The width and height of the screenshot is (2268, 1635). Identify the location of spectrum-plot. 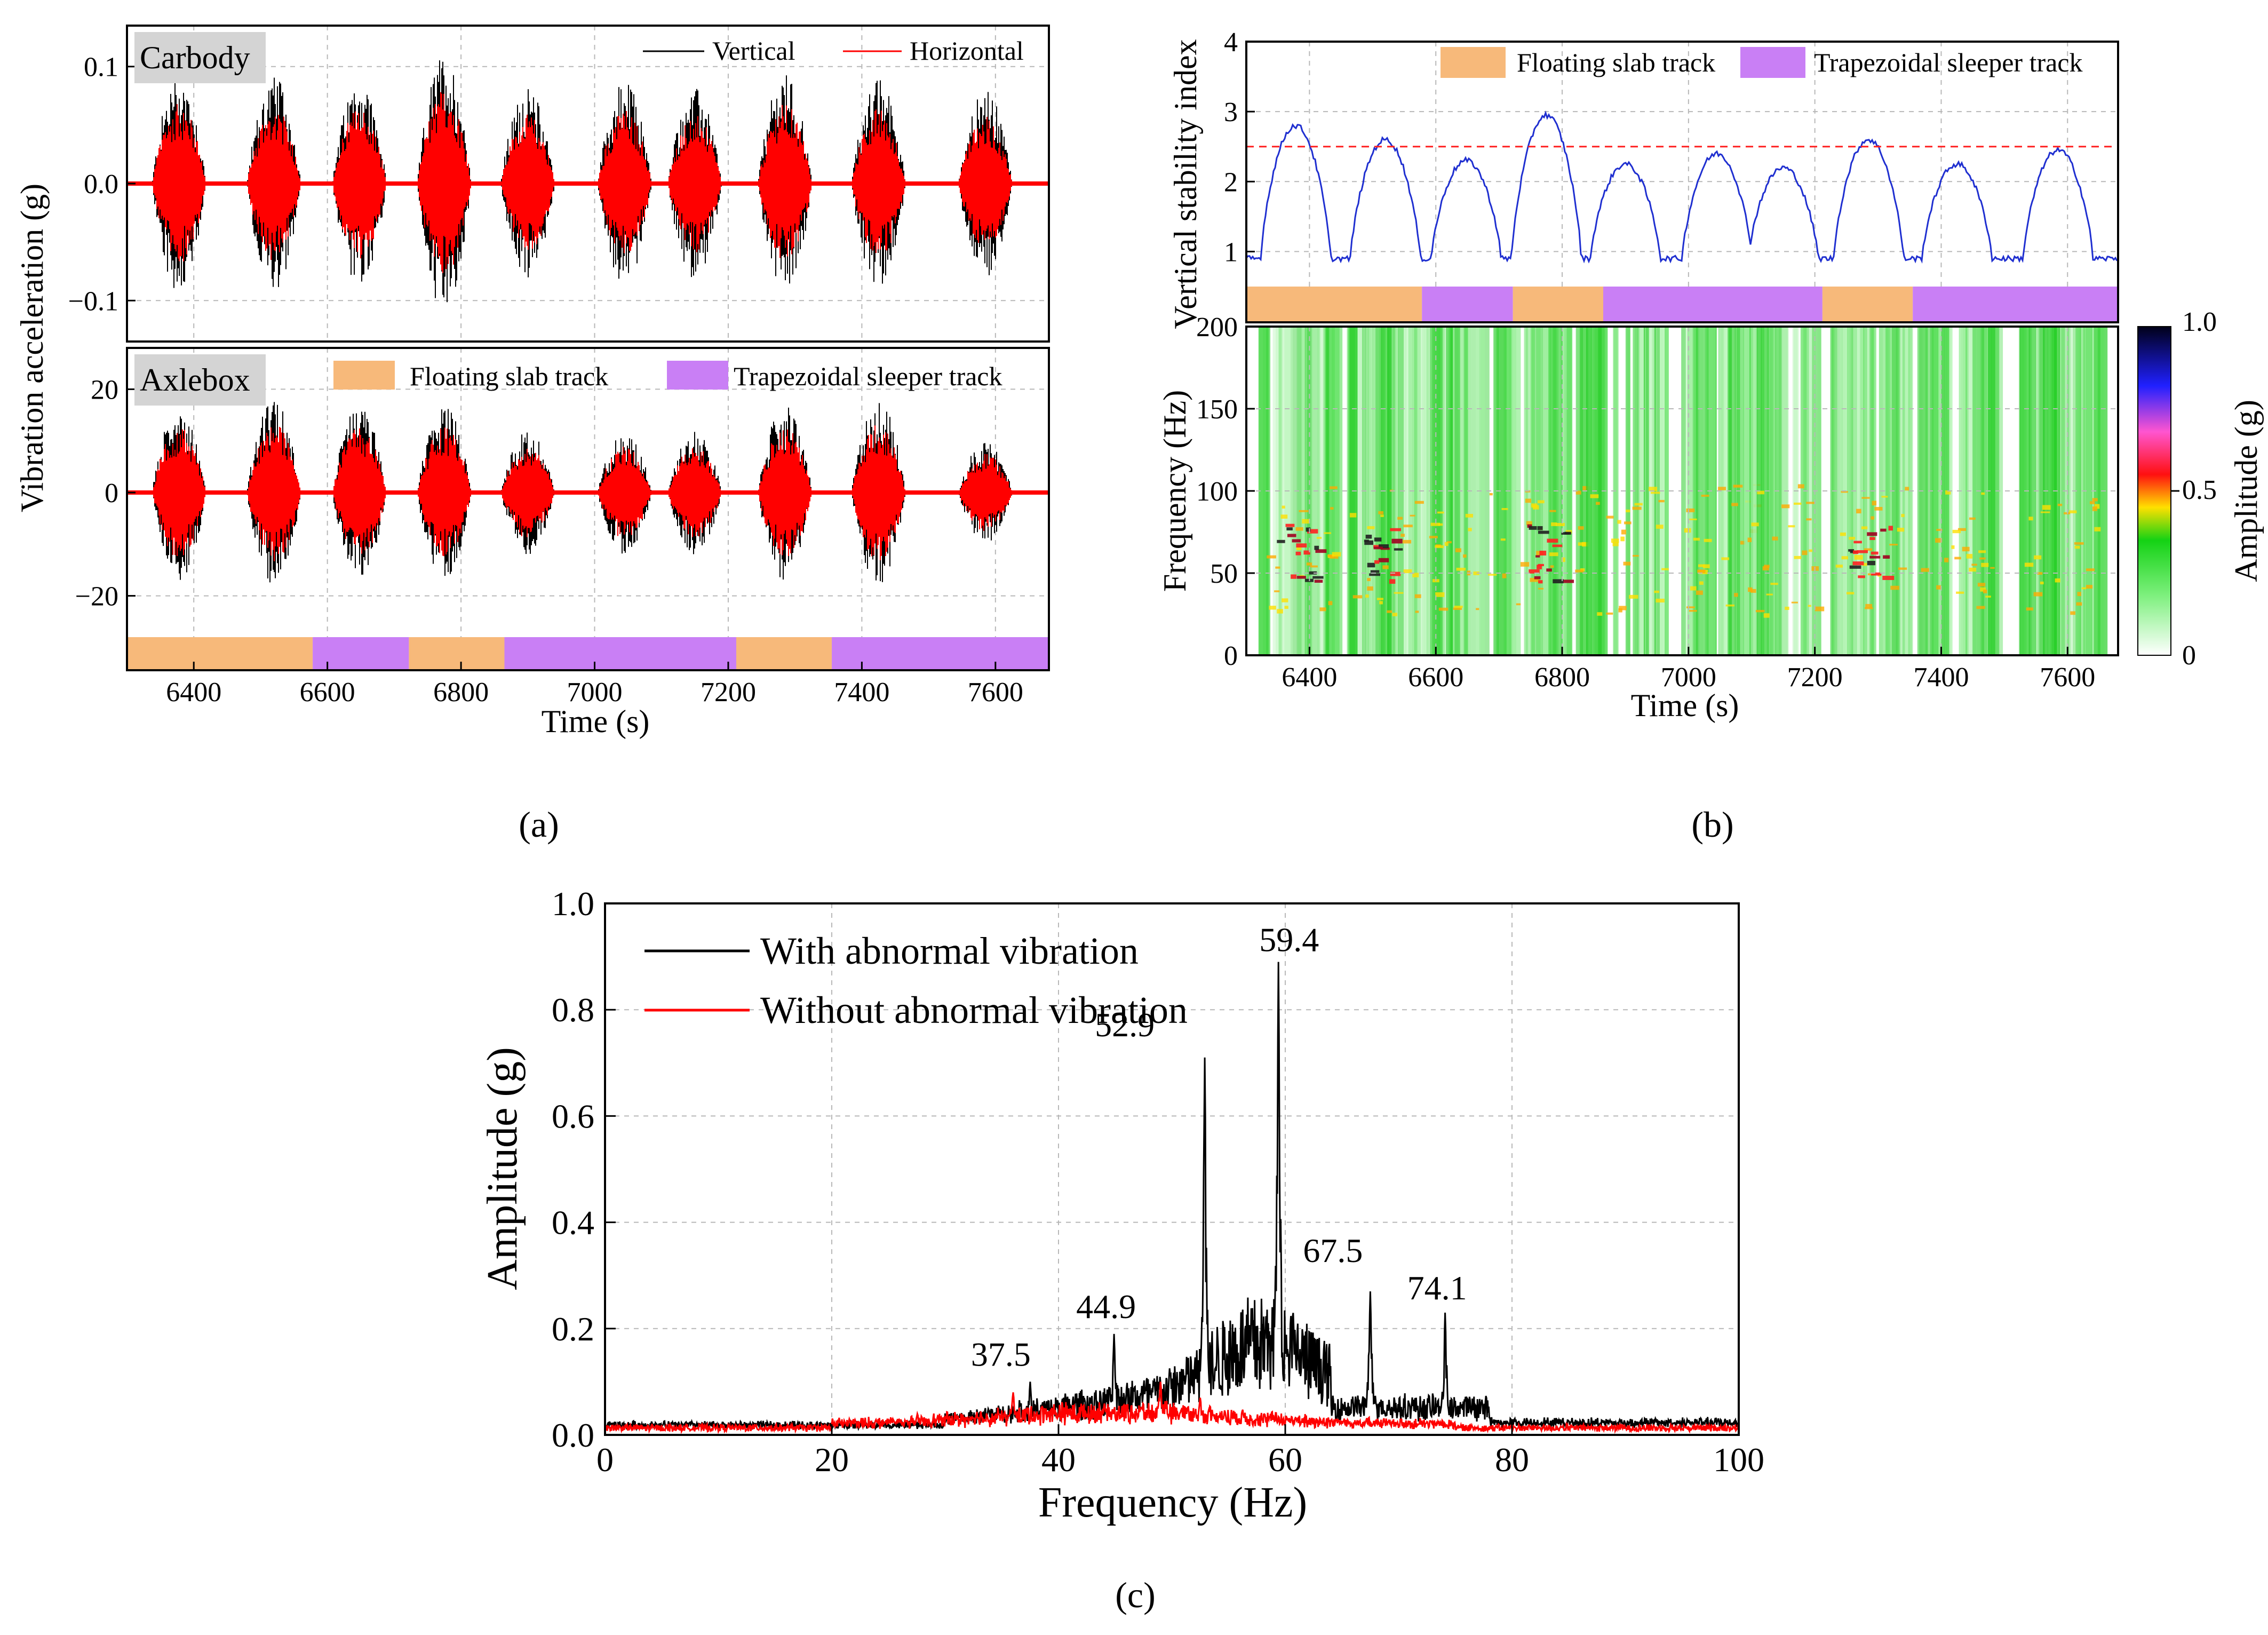
(1172, 1198).